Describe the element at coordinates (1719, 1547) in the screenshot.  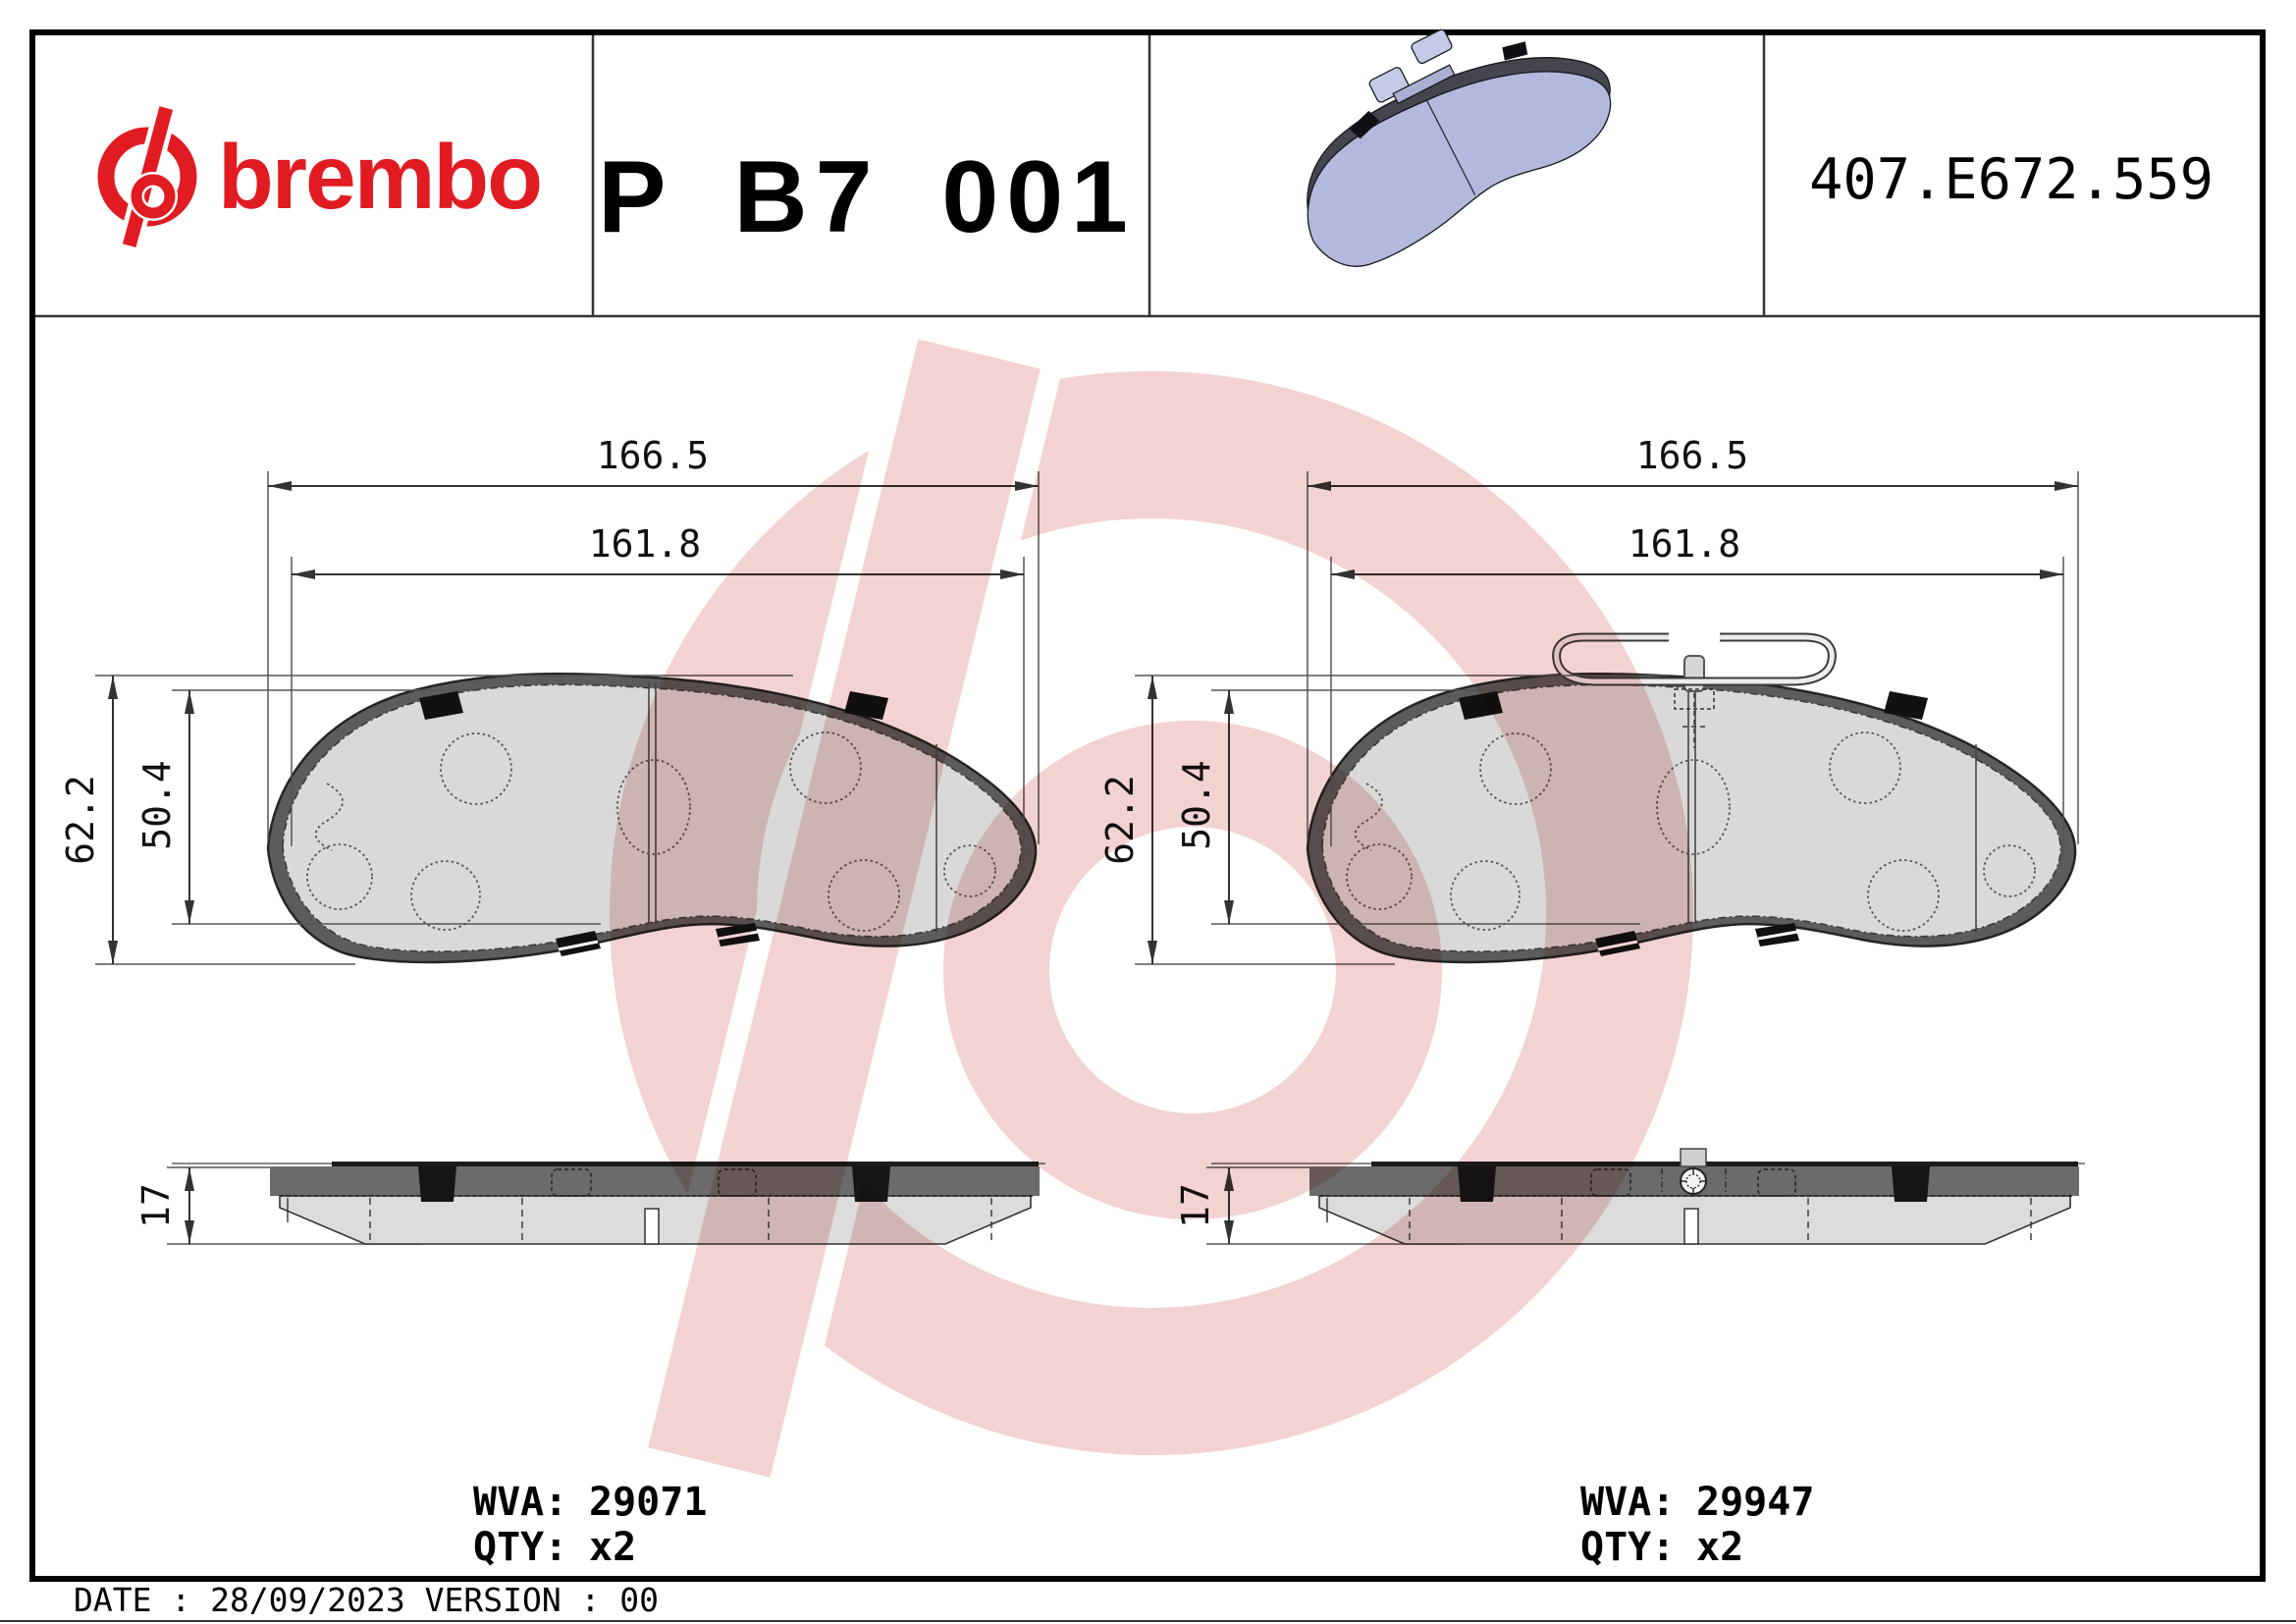
I see `qty-value-right: x2` at that location.